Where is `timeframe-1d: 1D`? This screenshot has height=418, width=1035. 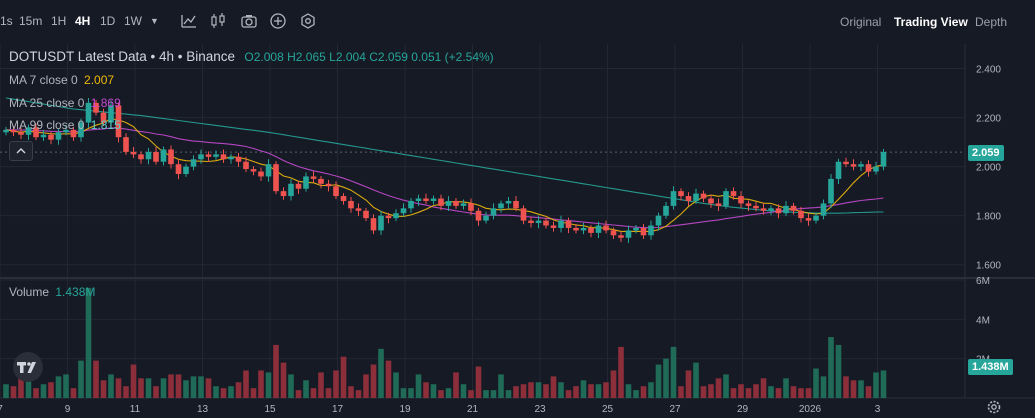 timeframe-1d: 1D is located at coordinates (108, 21).